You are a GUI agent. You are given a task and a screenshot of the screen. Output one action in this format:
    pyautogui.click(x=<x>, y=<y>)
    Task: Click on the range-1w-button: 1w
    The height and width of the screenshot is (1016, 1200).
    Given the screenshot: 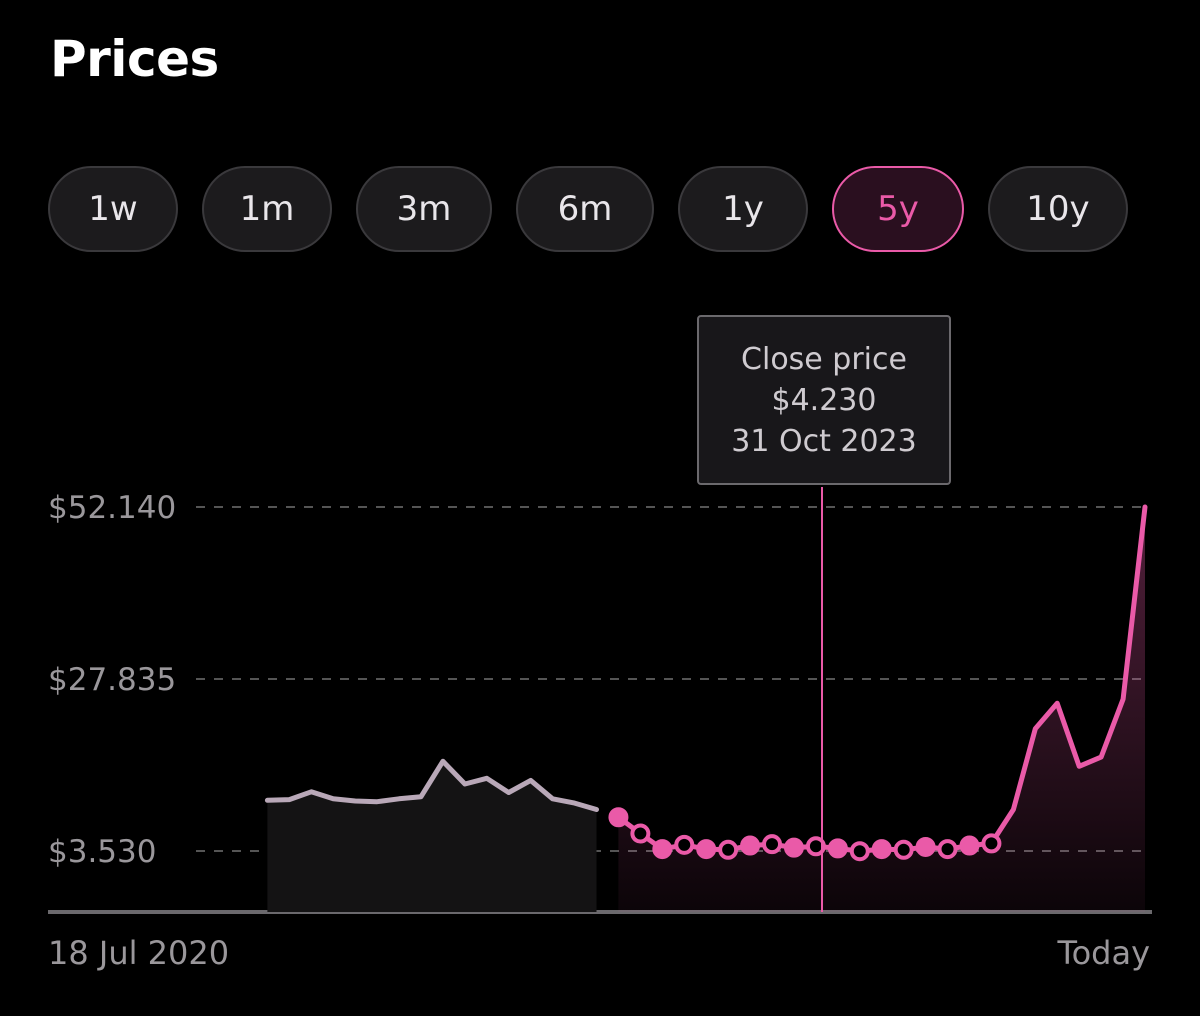 What is the action you would take?
    pyautogui.click(x=113, y=209)
    